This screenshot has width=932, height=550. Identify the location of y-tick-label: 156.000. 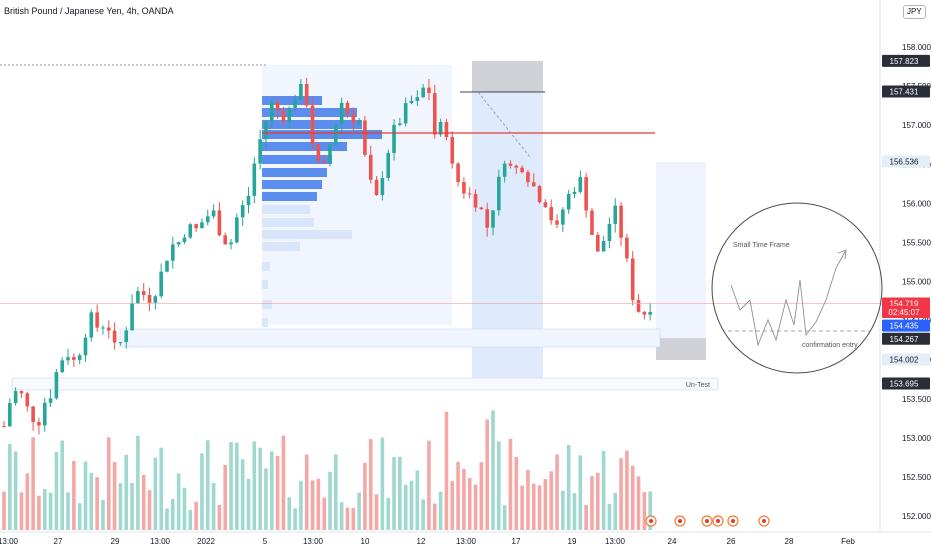
(916, 203).